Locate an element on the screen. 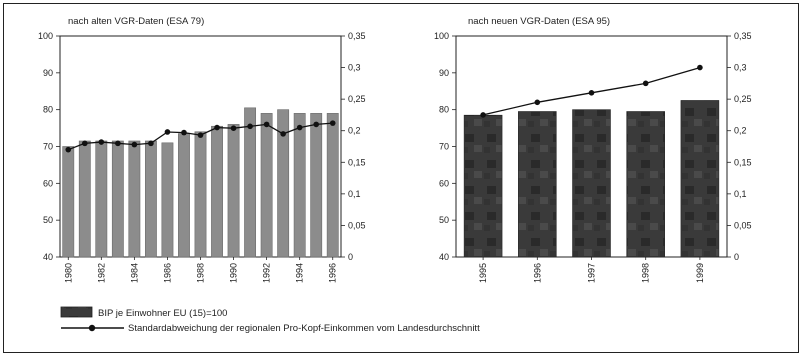  panel-new-left-axis: 40 50 60 70 80 90 100 is located at coordinates (445, 146).